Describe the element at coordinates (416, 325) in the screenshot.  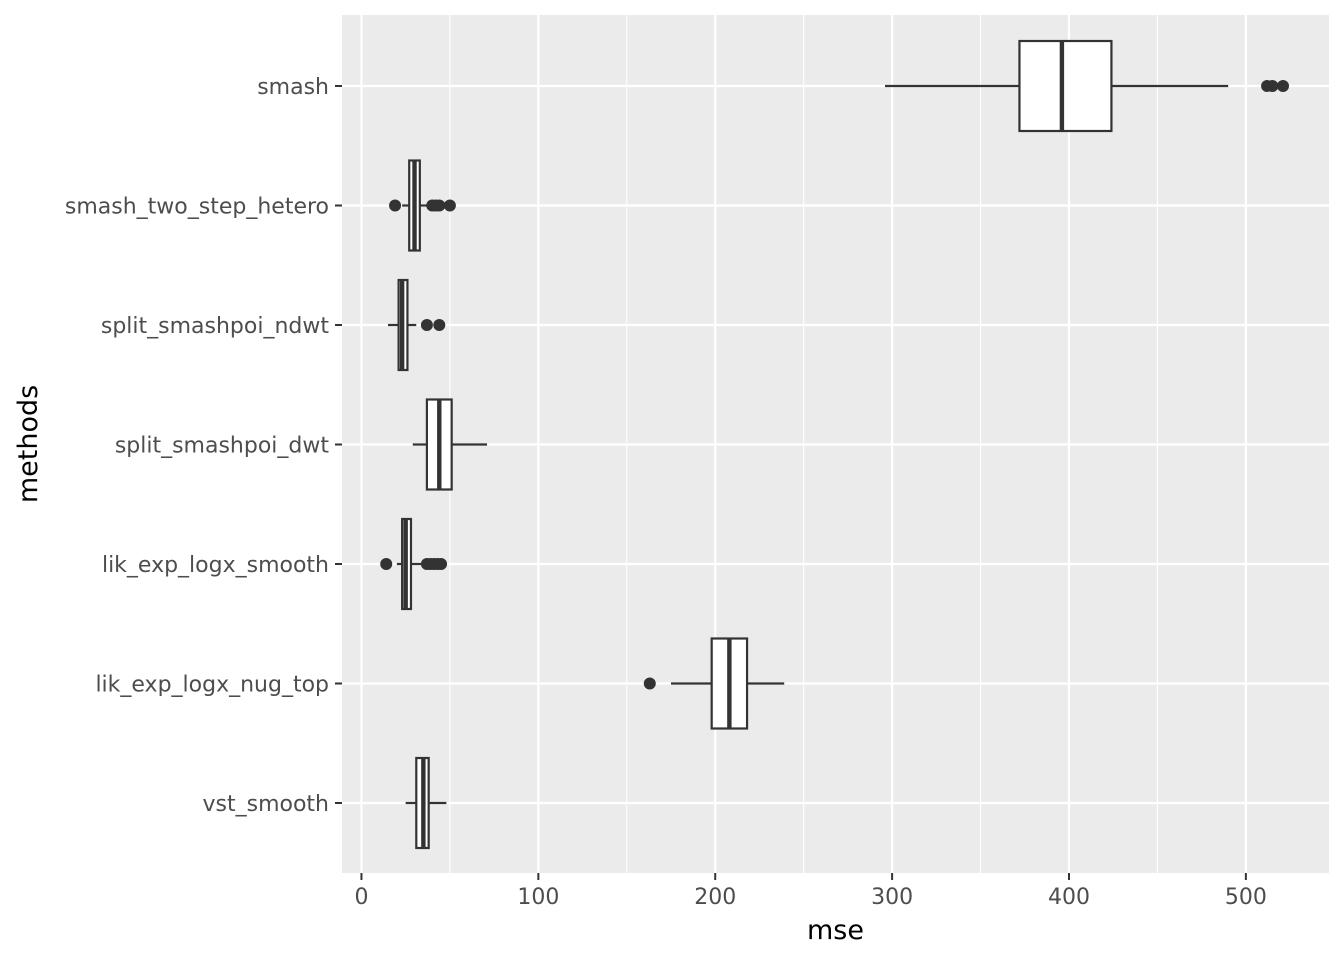
I see `box-split_smashpoi_ndwt` at that location.